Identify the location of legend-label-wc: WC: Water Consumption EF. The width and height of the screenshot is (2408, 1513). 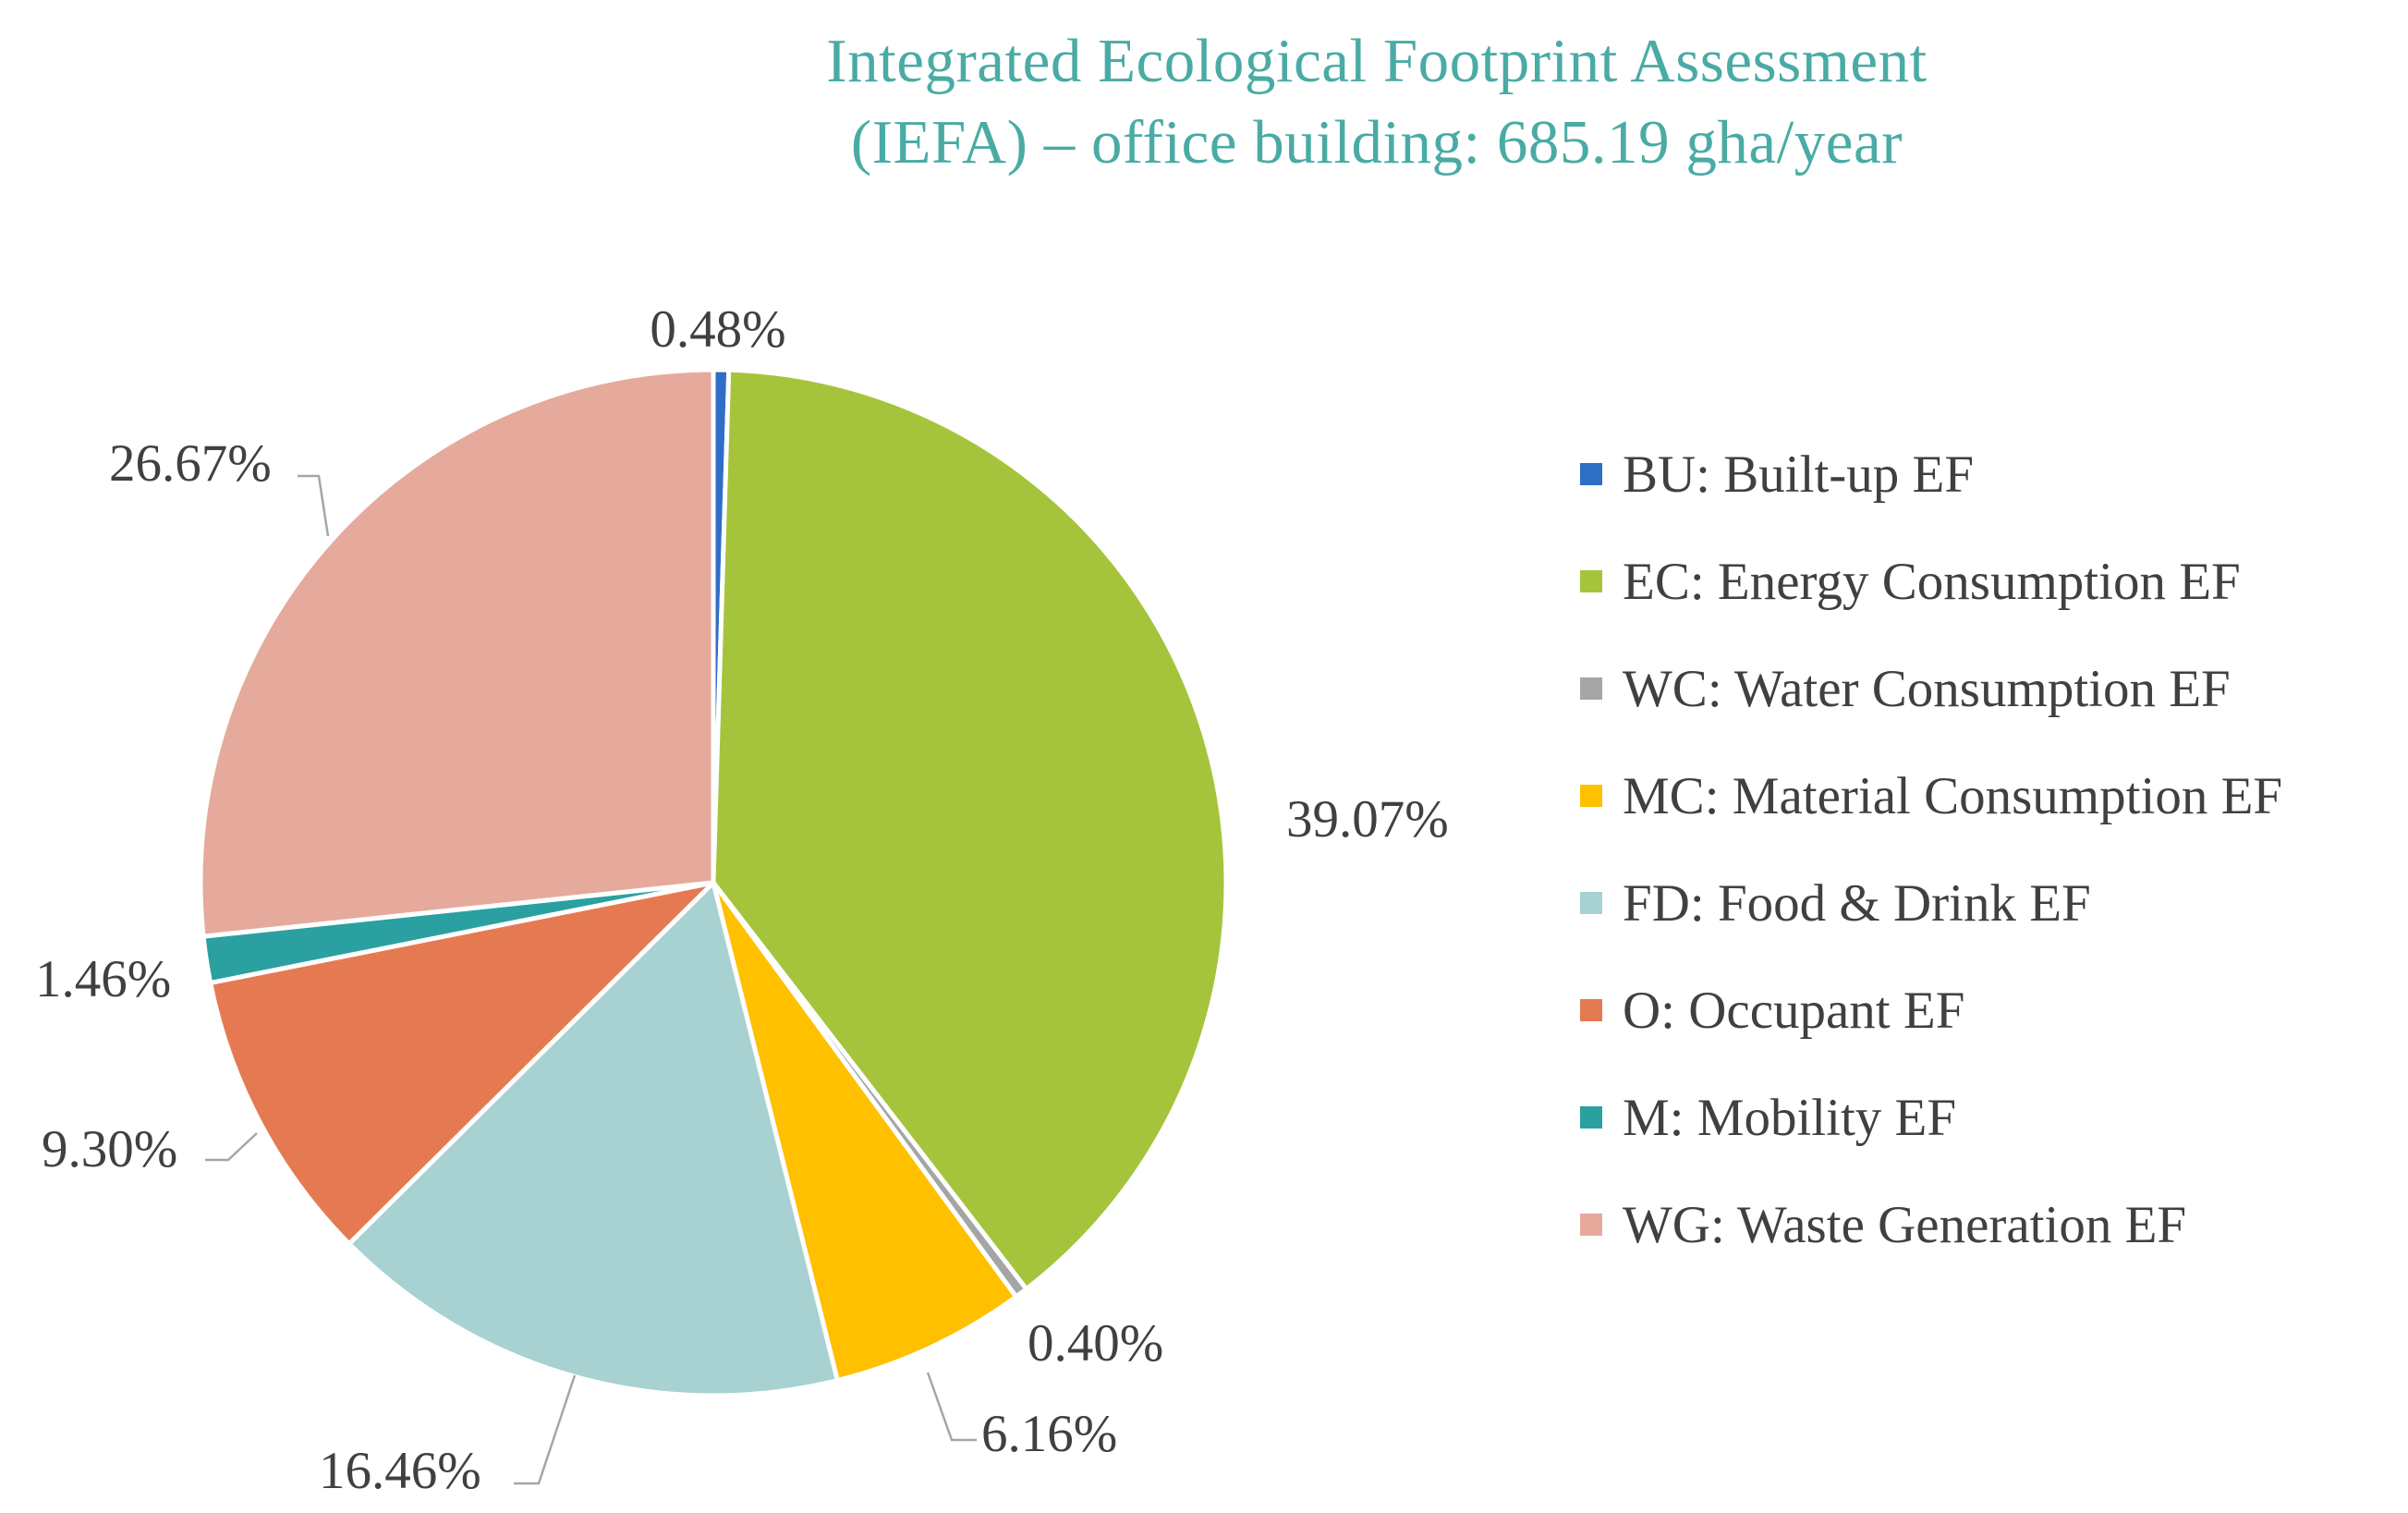
(1927, 688).